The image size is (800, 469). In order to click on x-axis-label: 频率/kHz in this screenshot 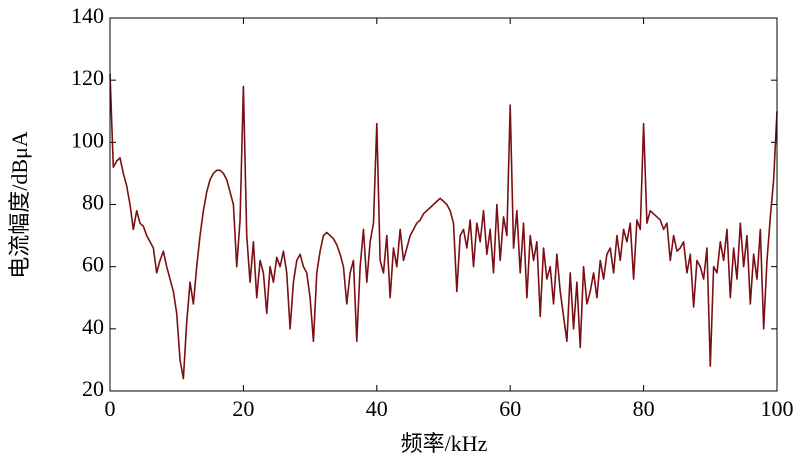, I will do `click(444, 443)`.